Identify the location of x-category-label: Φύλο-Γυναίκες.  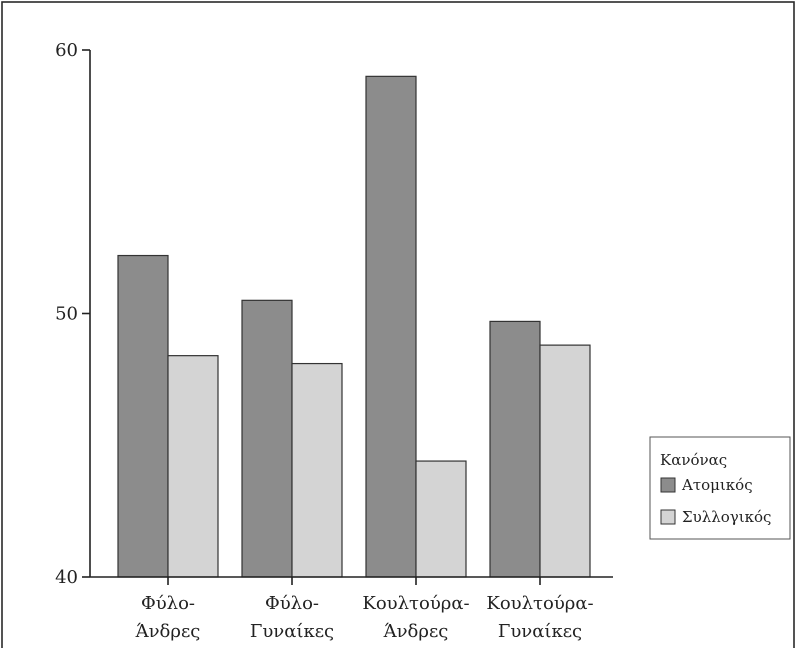
(292, 617).